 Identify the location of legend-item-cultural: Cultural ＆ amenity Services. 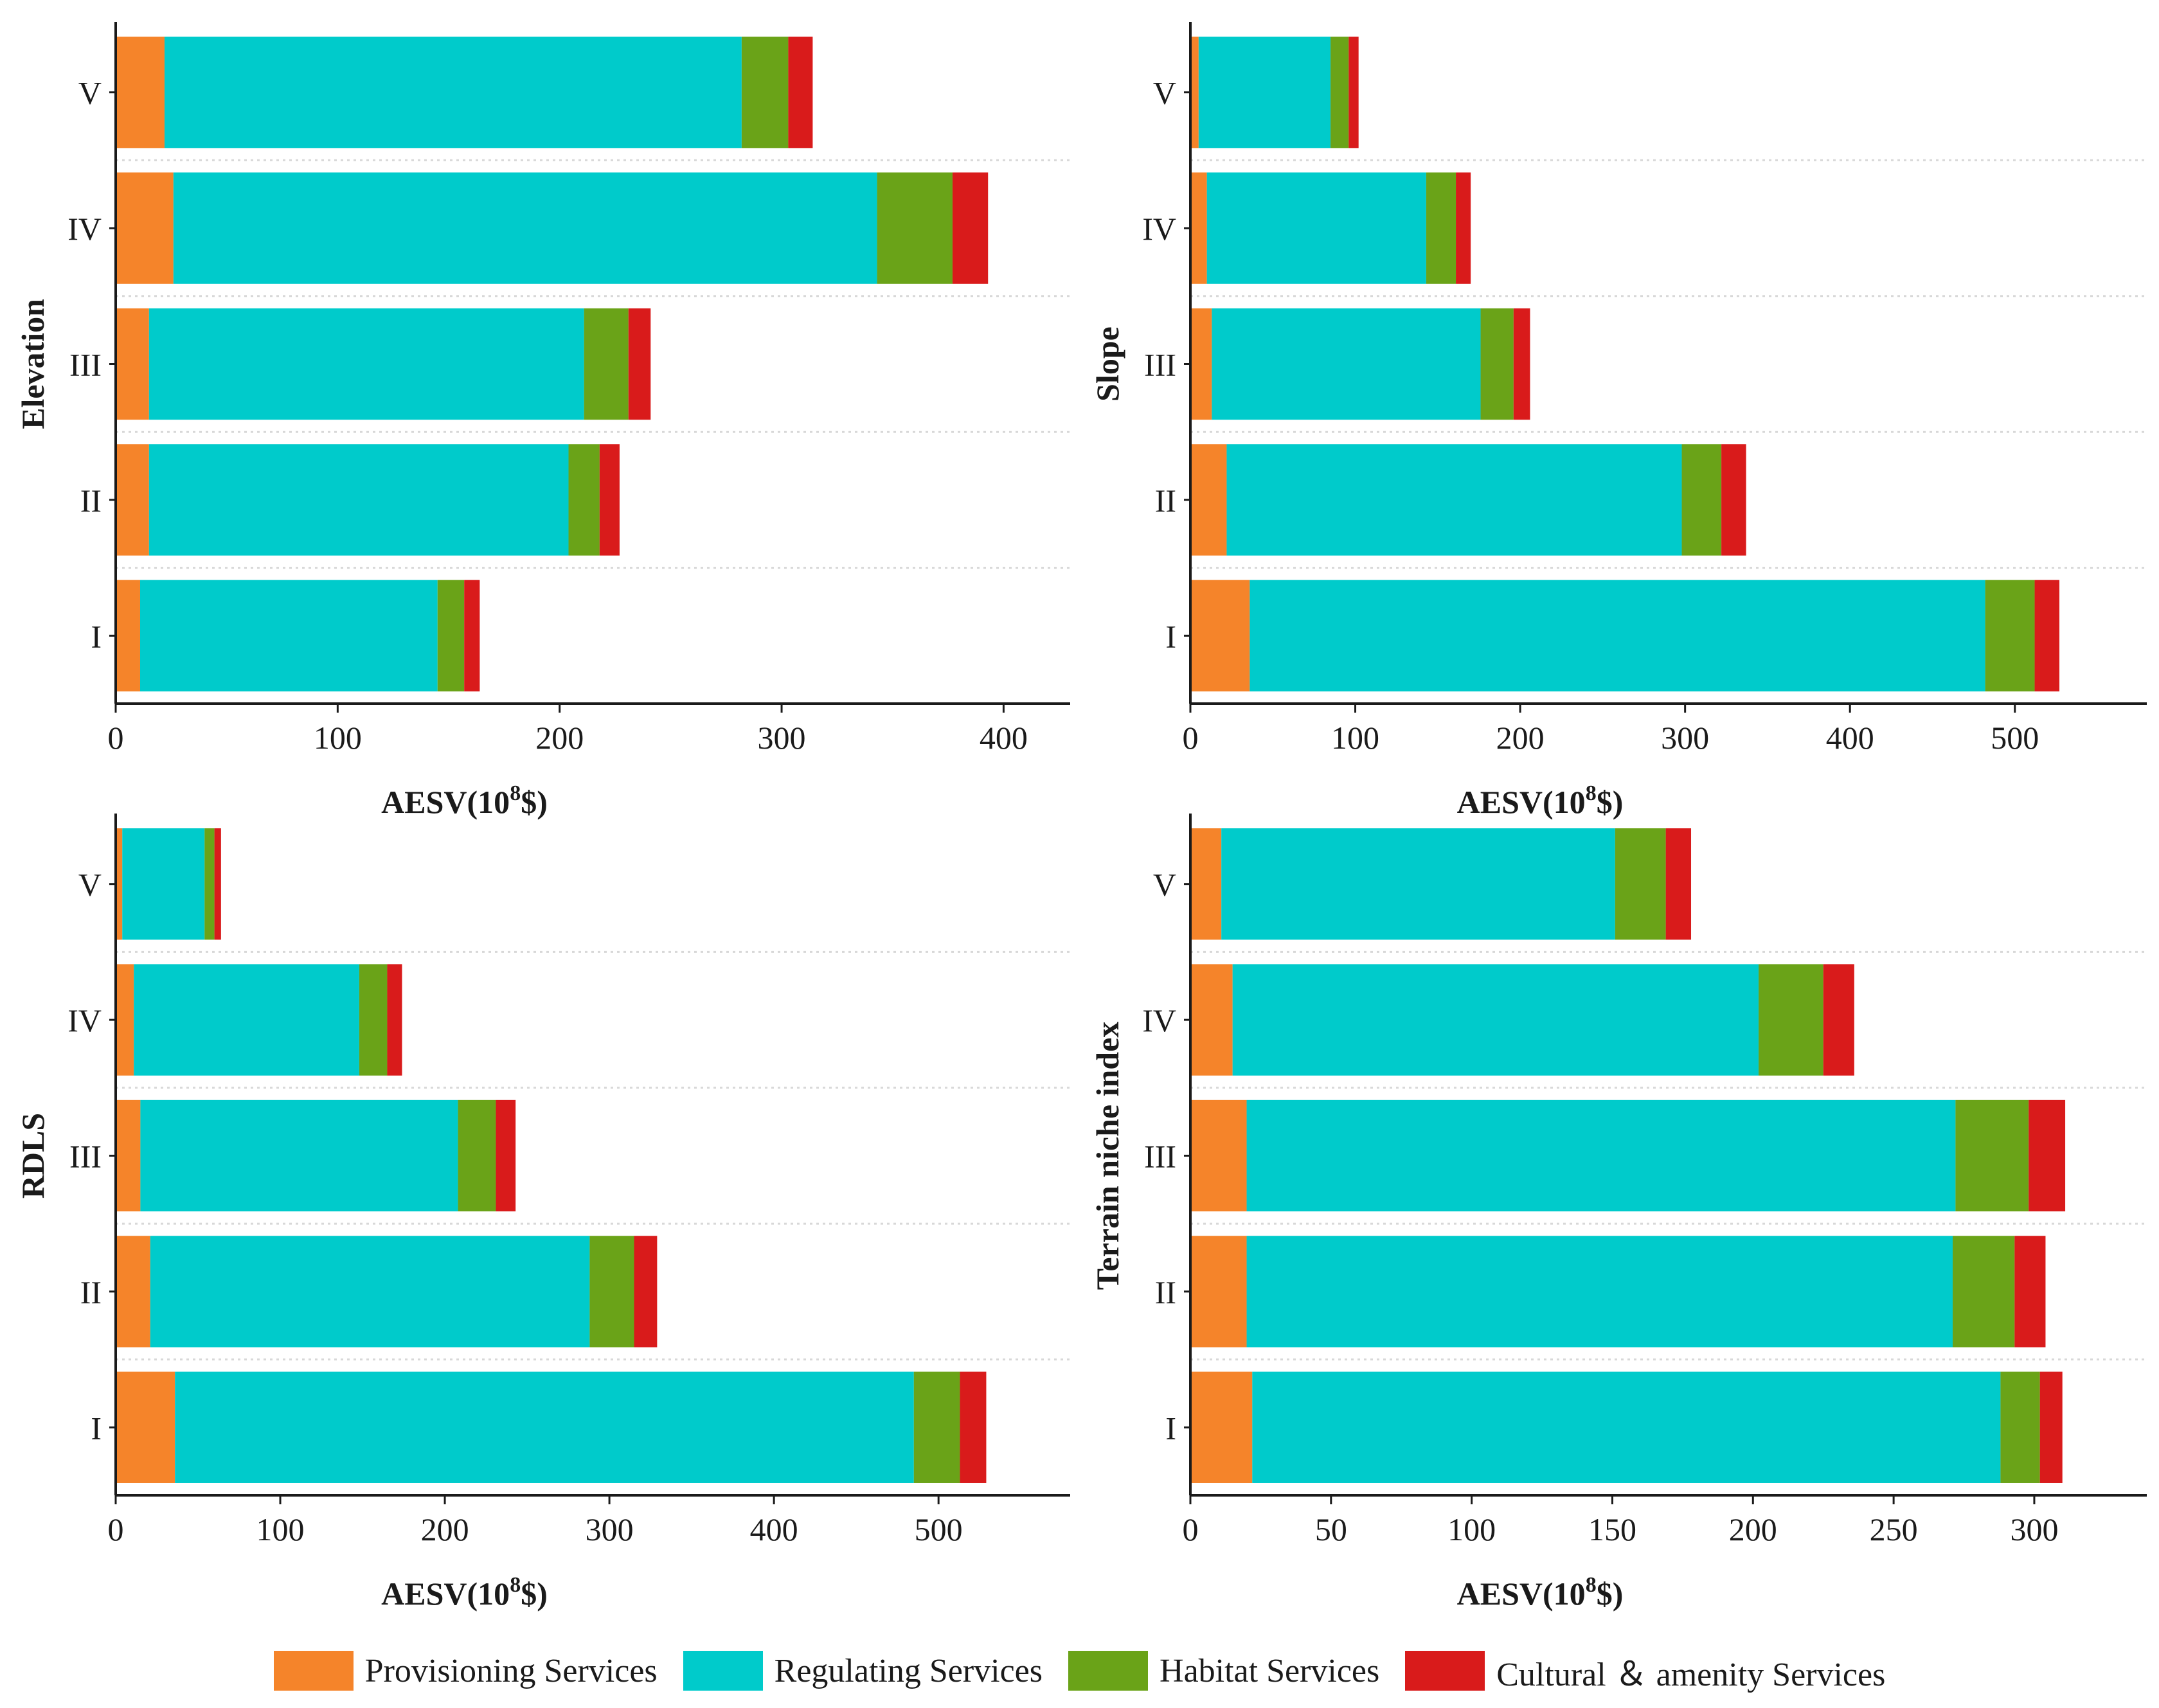
(1645, 1671).